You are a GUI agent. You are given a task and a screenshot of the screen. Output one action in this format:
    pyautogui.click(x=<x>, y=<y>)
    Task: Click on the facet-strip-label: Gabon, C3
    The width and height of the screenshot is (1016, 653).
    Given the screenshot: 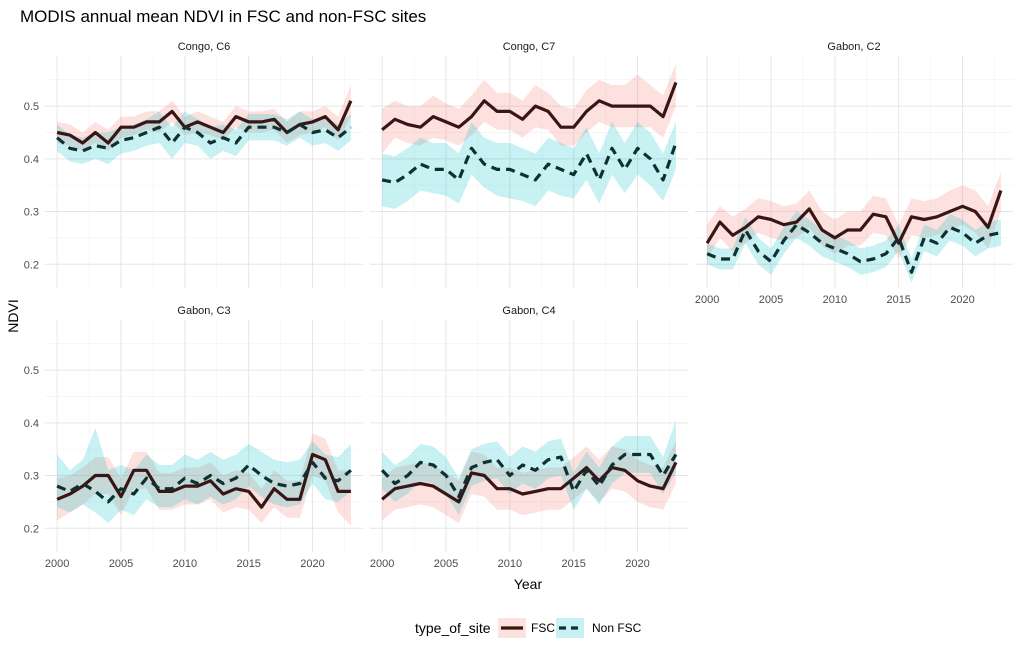 What is the action you would take?
    pyautogui.click(x=203, y=311)
    